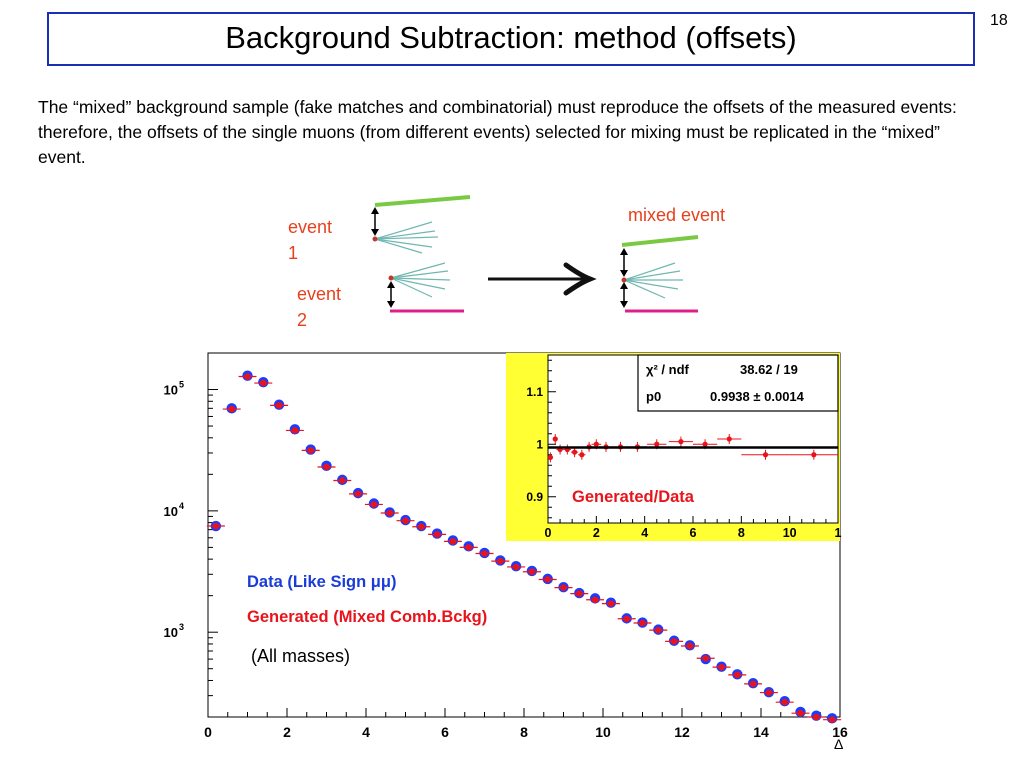 This screenshot has width=1024, height=768. What do you see at coordinates (321, 582) in the screenshot?
I see `legend-data: Data (Like Sign μμ)` at bounding box center [321, 582].